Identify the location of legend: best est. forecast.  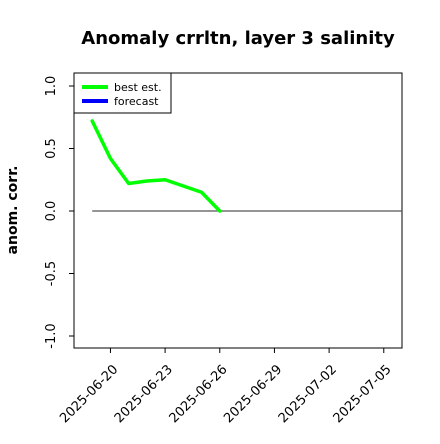
(122, 93).